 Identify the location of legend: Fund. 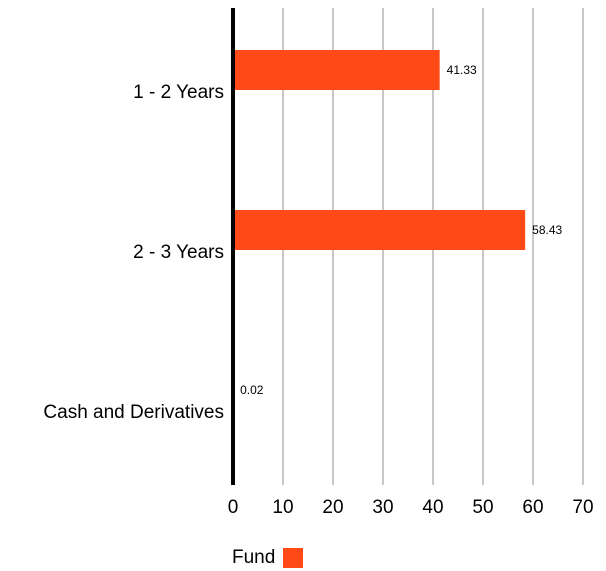
(268, 558).